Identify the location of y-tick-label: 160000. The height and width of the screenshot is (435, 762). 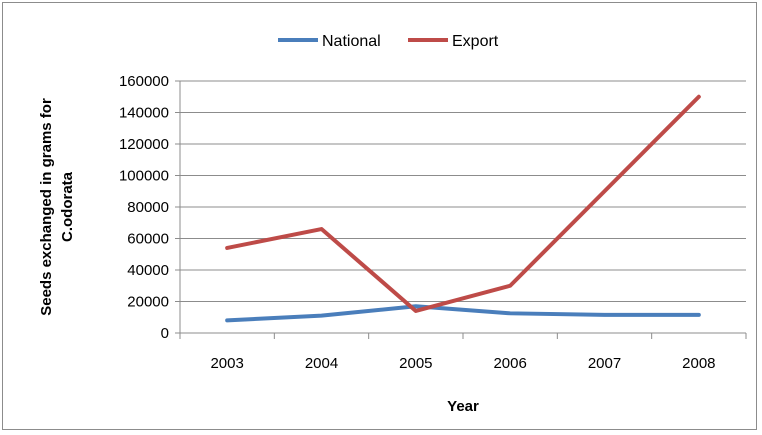
(144, 81).